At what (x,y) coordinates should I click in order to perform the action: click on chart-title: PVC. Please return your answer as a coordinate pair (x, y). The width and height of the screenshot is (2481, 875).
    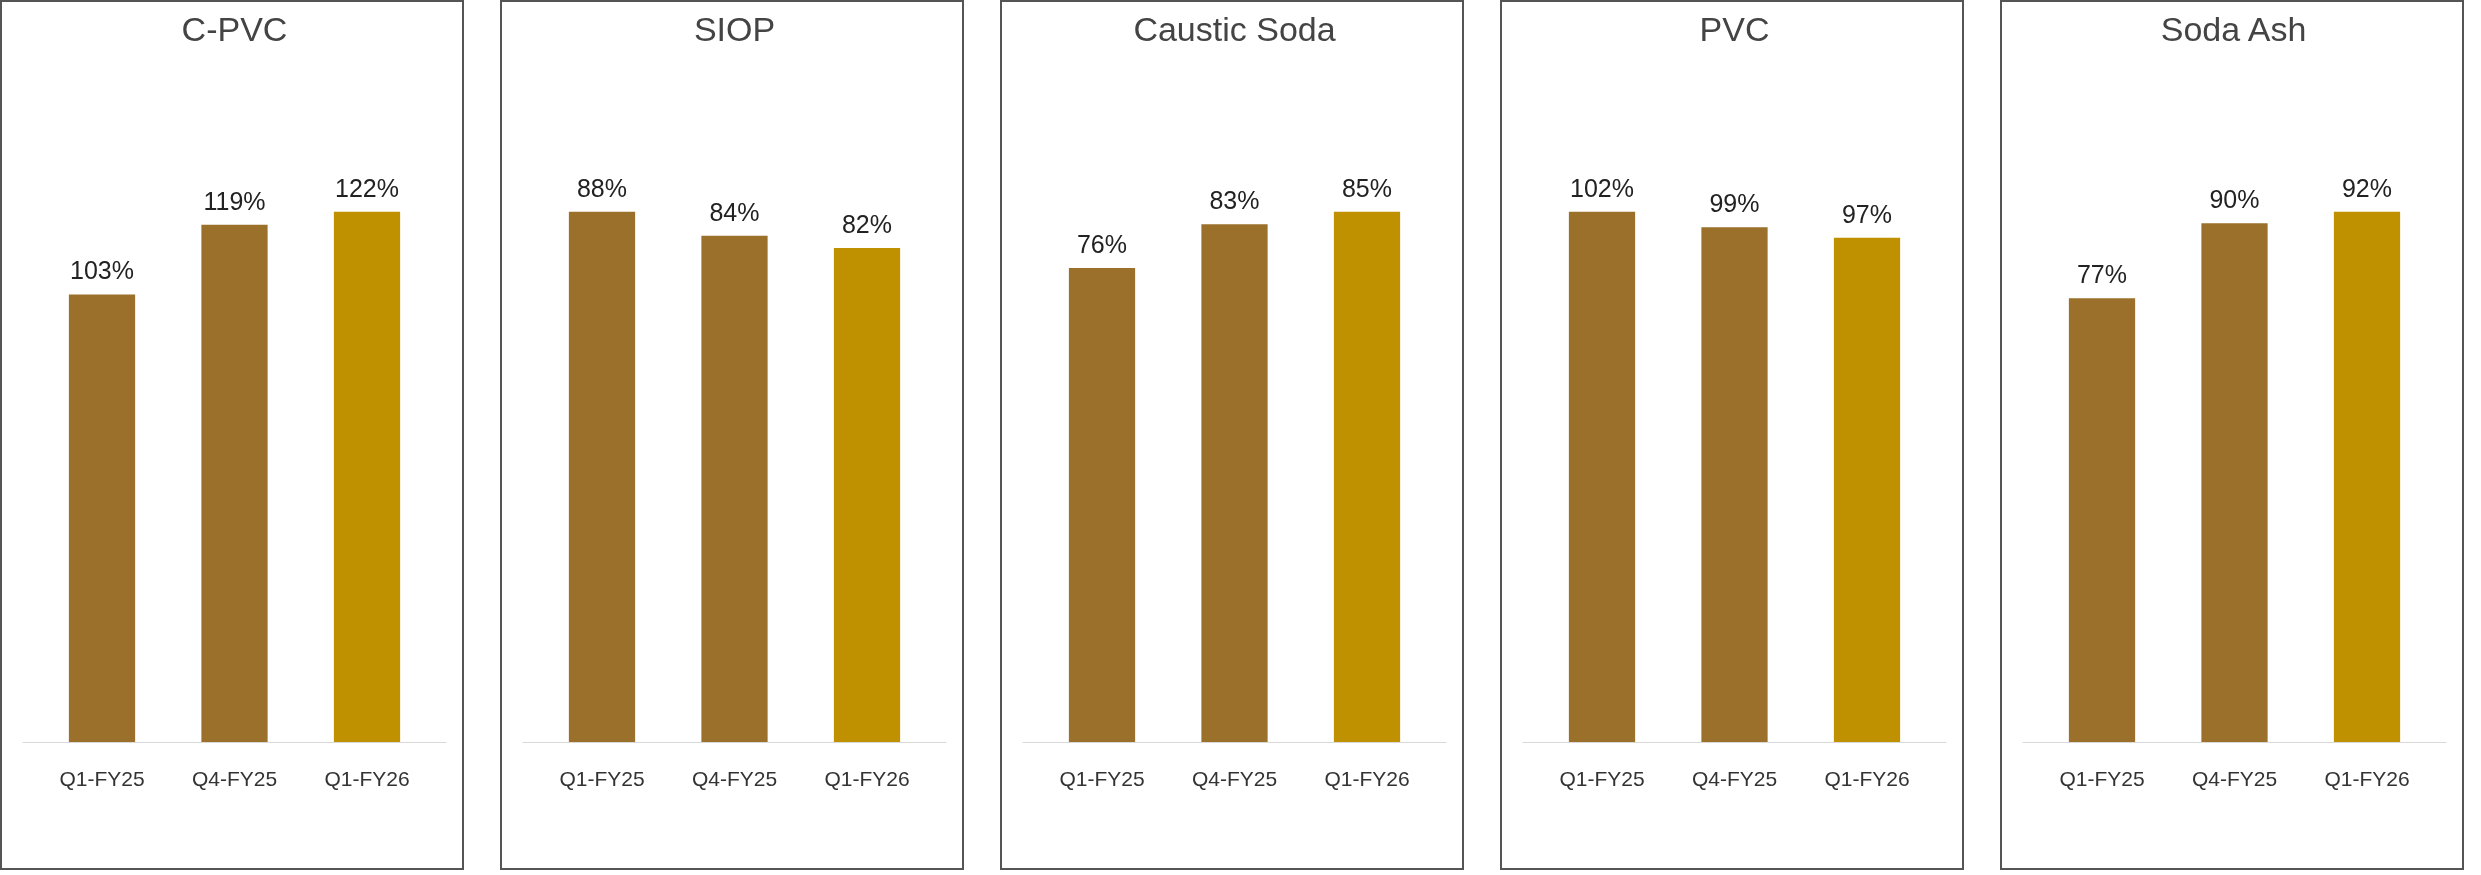
    Looking at the image, I should click on (1734, 28).